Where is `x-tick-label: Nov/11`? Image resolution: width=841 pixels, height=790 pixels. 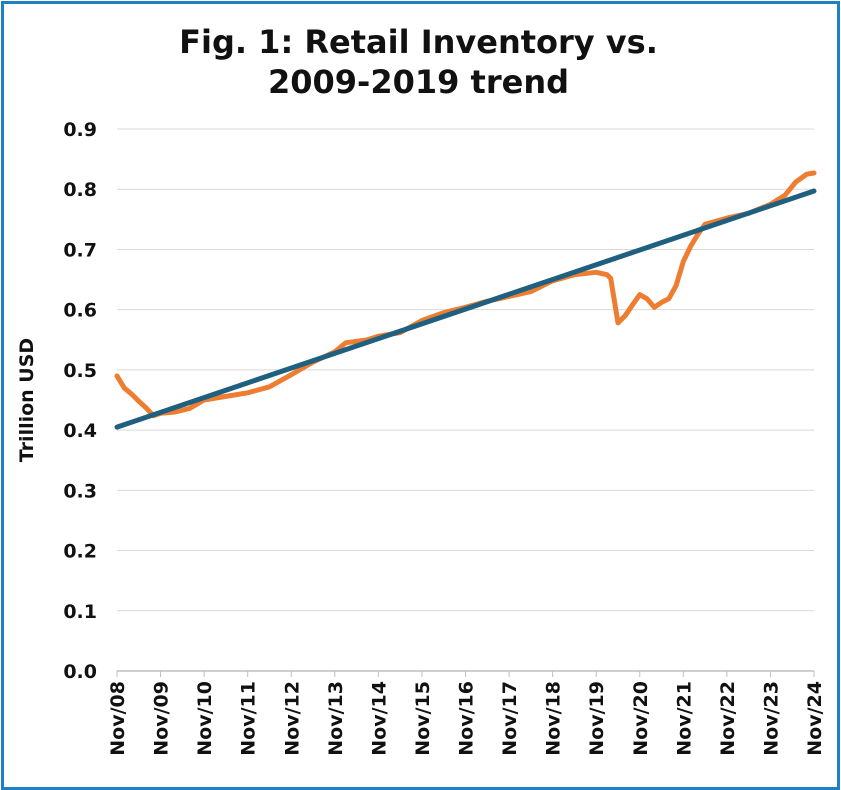
x-tick-label: Nov/11 is located at coordinates (249, 718).